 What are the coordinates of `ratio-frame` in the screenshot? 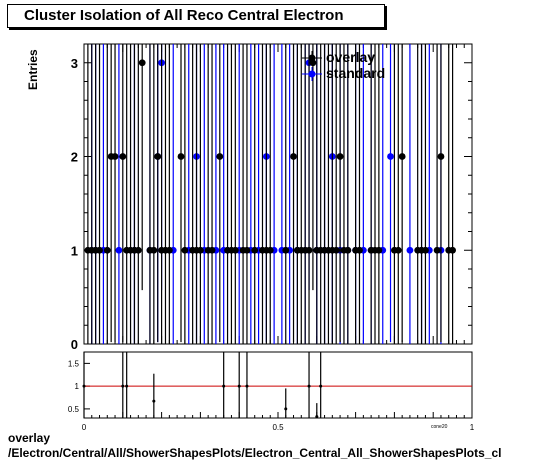 It's located at (278, 385).